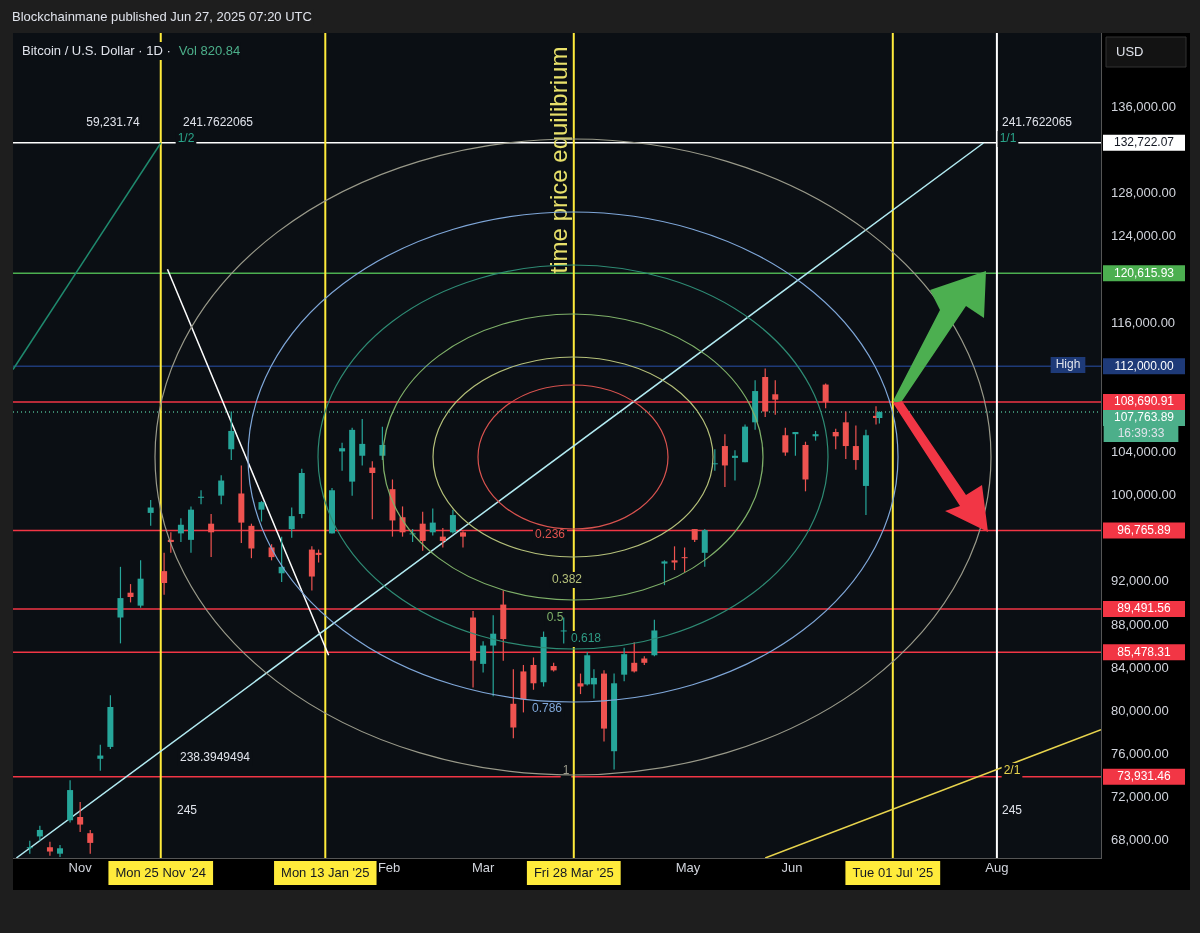 The image size is (1200, 933). I want to click on annotation: High, so click(1068, 364).